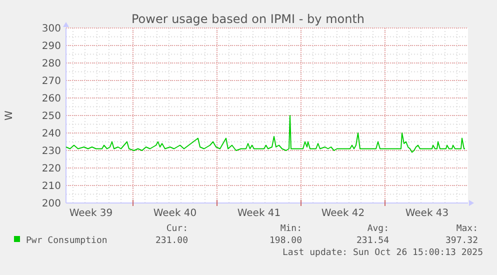  I want to click on text: 231.00, so click(171, 241).